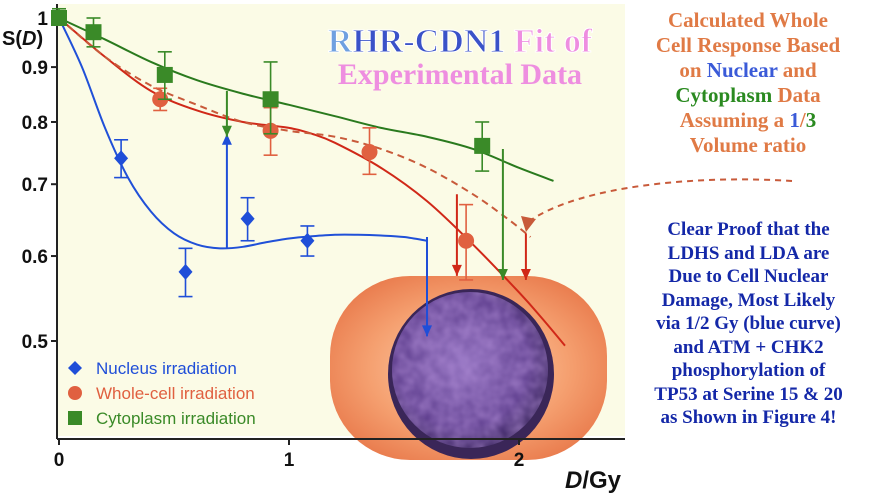 The width and height of the screenshot is (875, 495). I want to click on legend-label-nucleus: Nucleus irradiation, so click(166, 368).